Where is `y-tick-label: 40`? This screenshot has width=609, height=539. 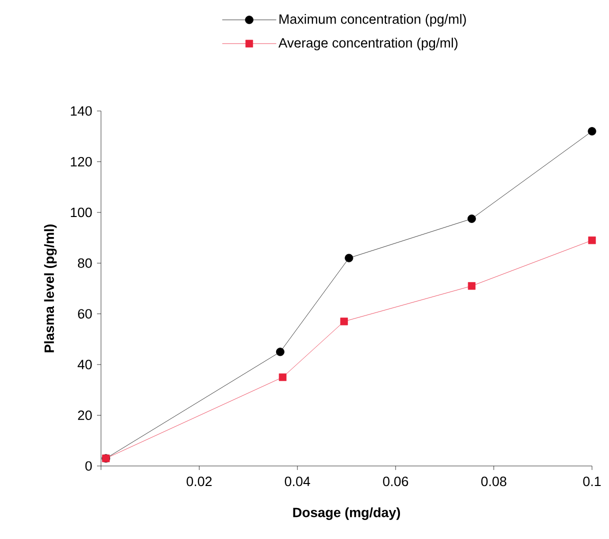 y-tick-label: 40 is located at coordinates (85, 365).